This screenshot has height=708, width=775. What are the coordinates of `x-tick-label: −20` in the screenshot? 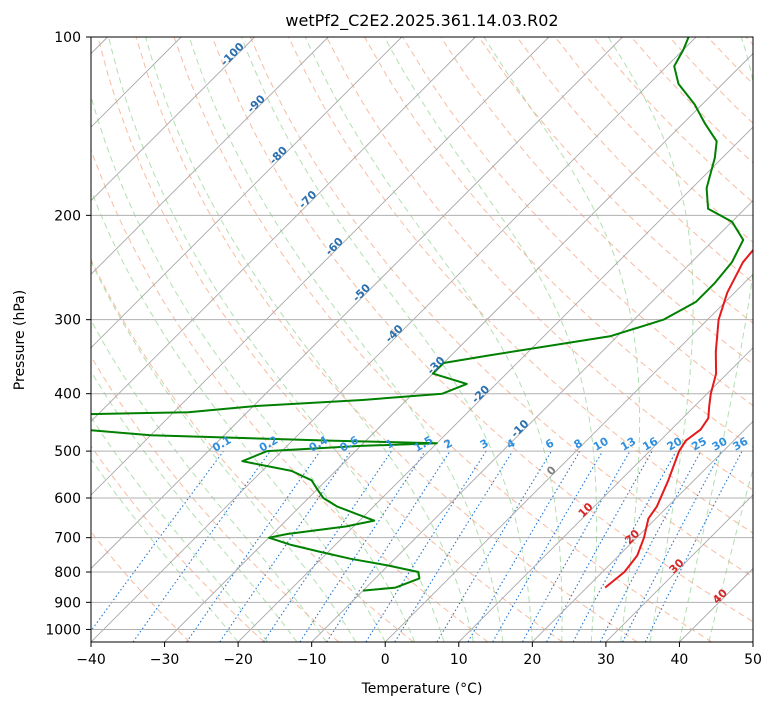 It's located at (238, 660).